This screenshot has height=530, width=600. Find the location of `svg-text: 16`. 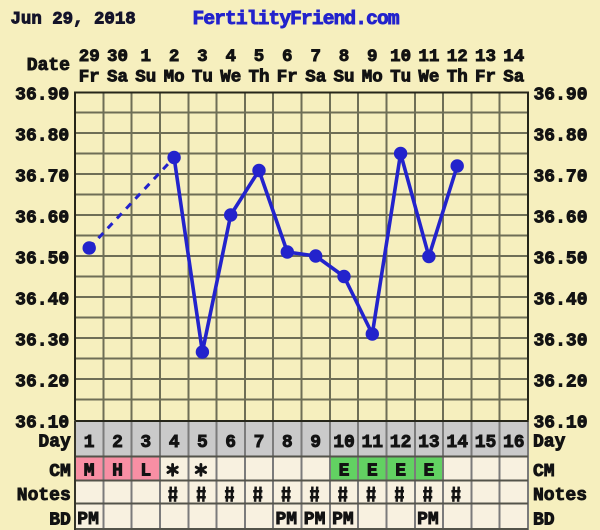

svg-text: 16 is located at coordinates (514, 443).